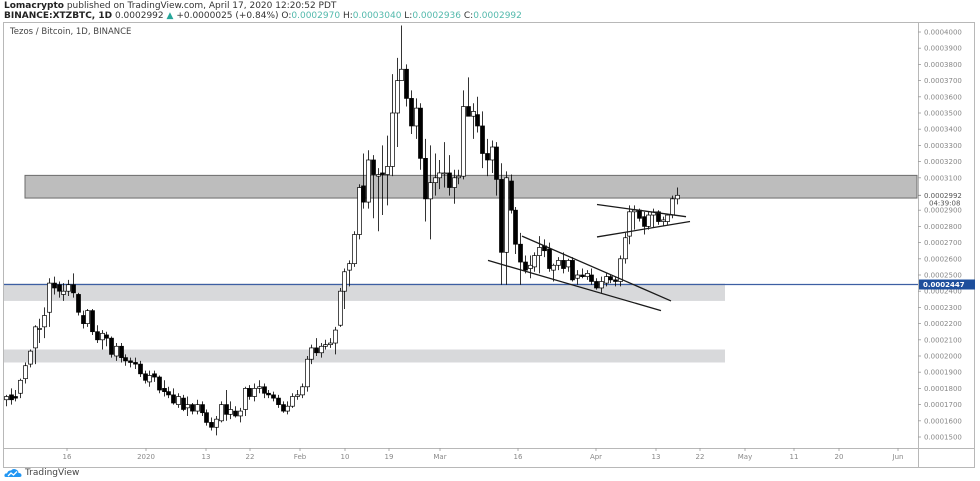 This screenshot has width=980, height=481. I want to click on falling-wedge-upper, so click(596, 268).